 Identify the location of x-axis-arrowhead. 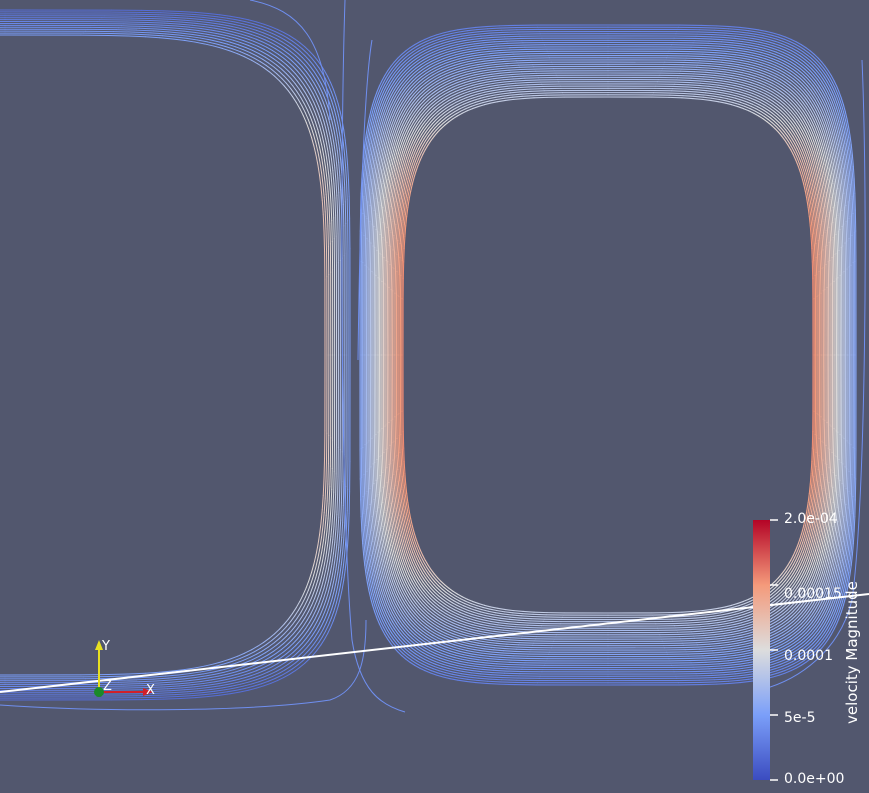
(148, 692).